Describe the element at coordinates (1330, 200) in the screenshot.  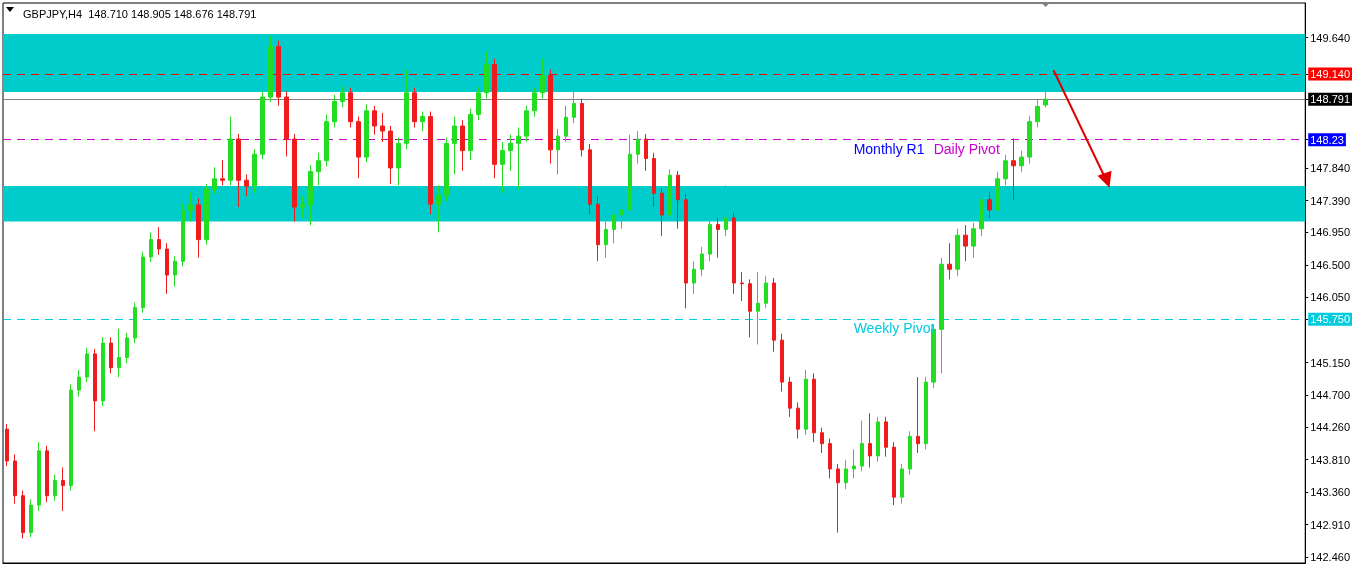
I see `y-tick-label: 147.390` at that location.